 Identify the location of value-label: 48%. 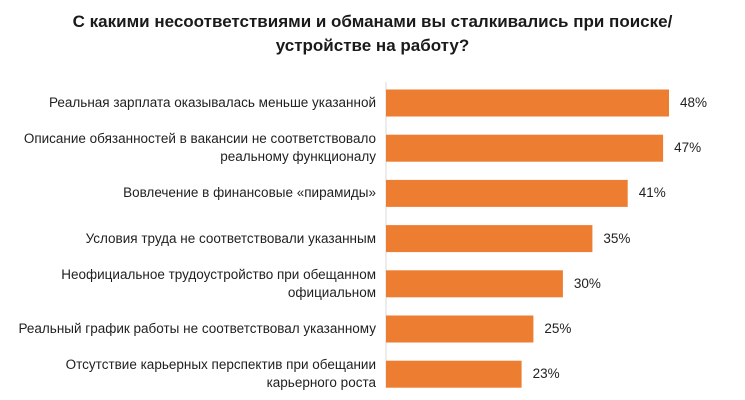
(694, 102).